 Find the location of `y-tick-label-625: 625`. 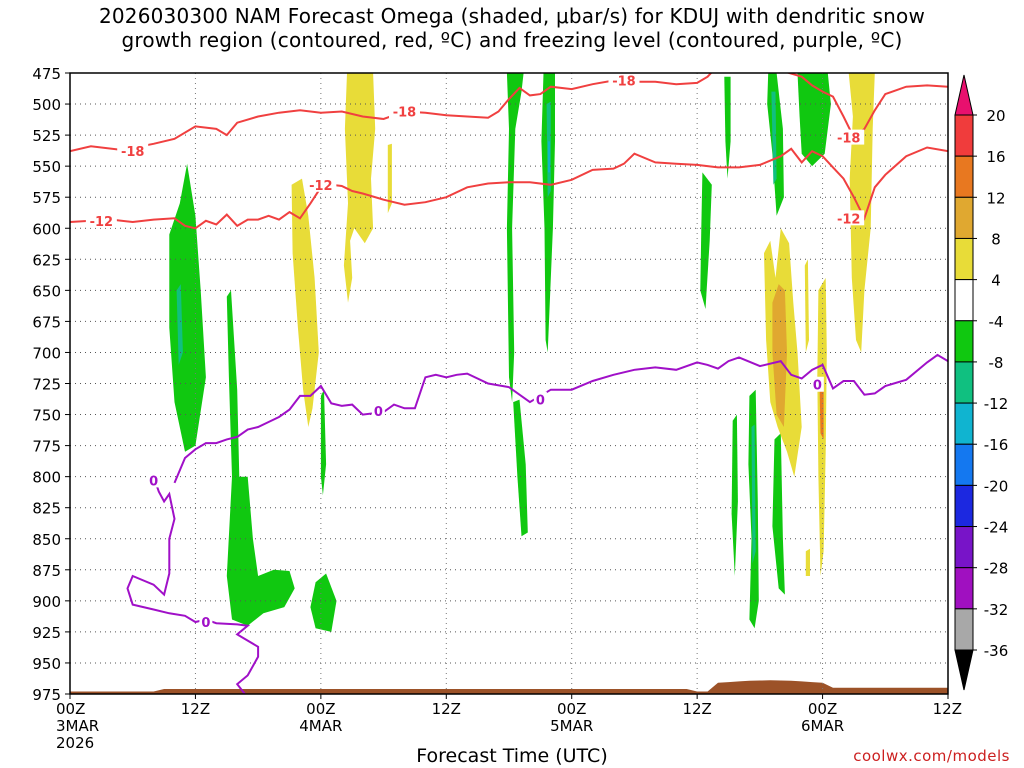

y-tick-label-625: 625 is located at coordinates (46, 260).